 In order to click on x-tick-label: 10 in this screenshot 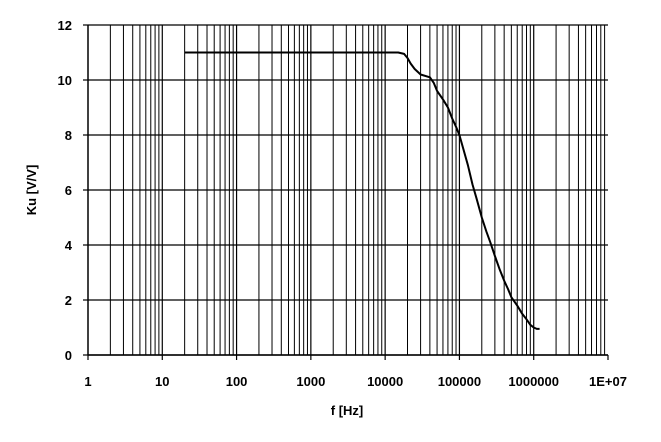, I will do `click(162, 381)`.